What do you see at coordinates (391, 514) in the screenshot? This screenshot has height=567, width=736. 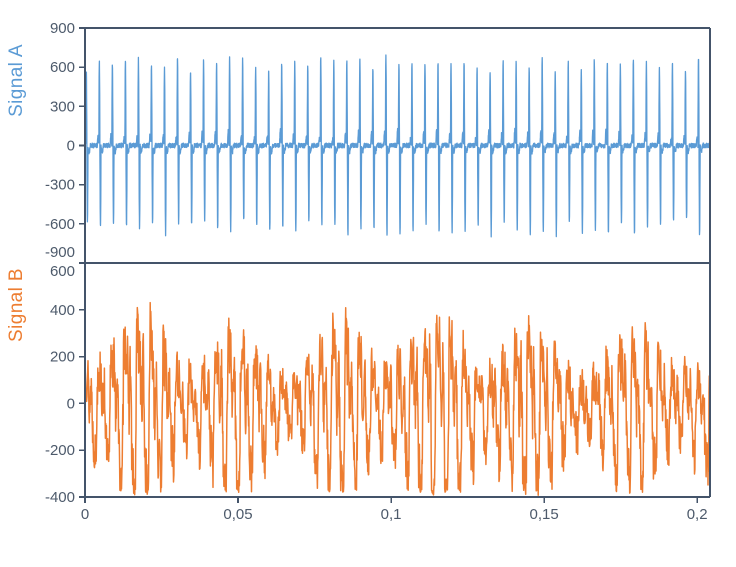 I see `x-tick-label: 0,1` at bounding box center [391, 514].